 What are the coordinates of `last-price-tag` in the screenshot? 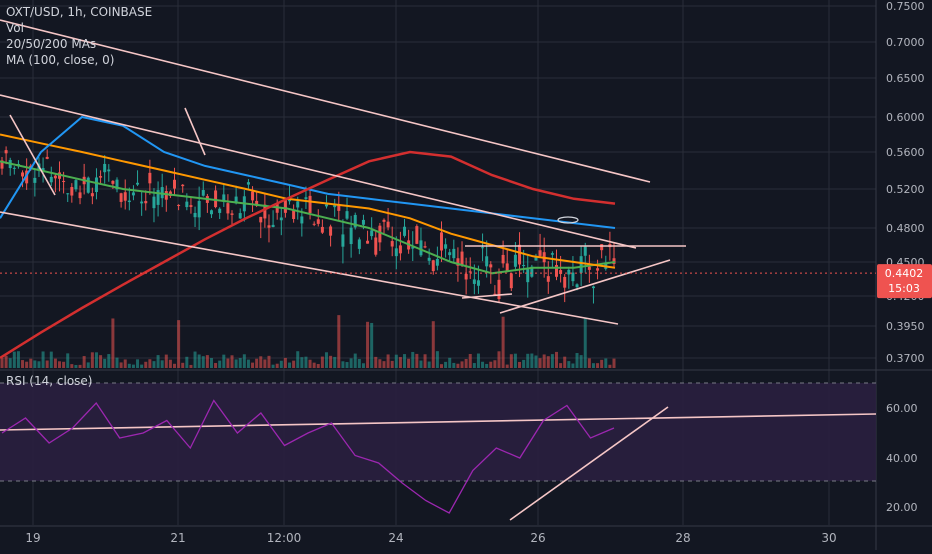 It's located at (904, 281).